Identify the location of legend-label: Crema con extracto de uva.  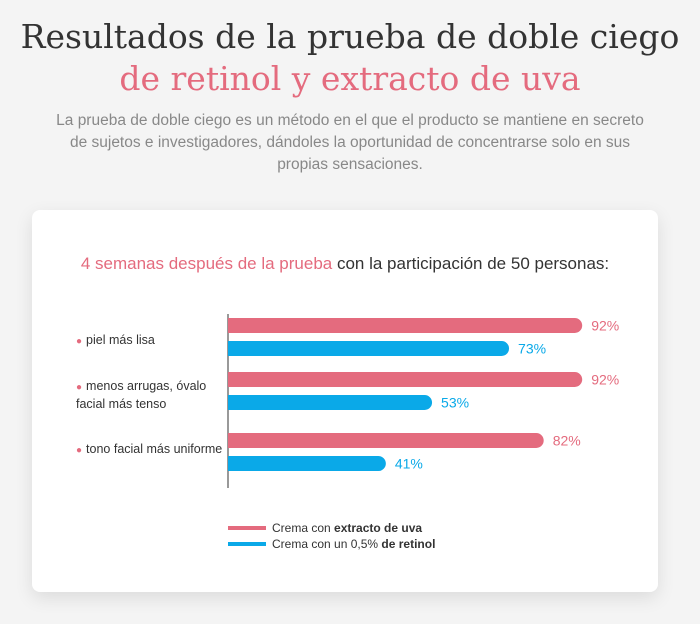
(347, 528).